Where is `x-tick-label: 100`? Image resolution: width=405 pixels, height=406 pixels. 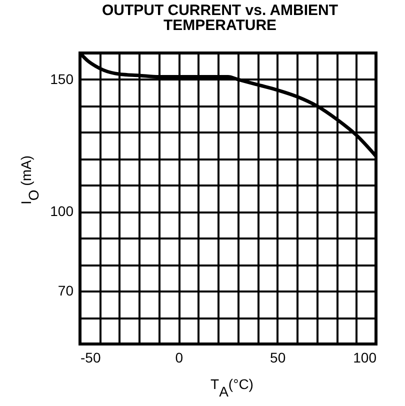
x-tick-label: 100 is located at coordinates (365, 358).